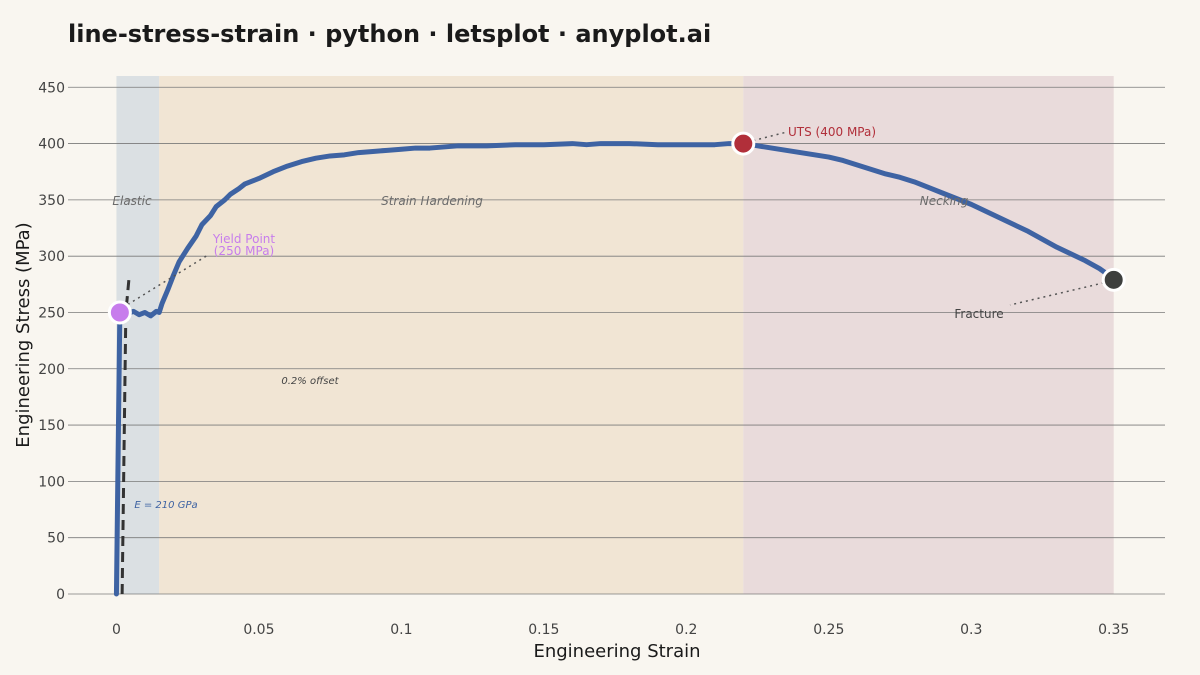 Image resolution: width=1200 pixels, height=675 pixels. Describe the element at coordinates (51, 257) in the screenshot. I see `y-tick-label: 300` at that location.